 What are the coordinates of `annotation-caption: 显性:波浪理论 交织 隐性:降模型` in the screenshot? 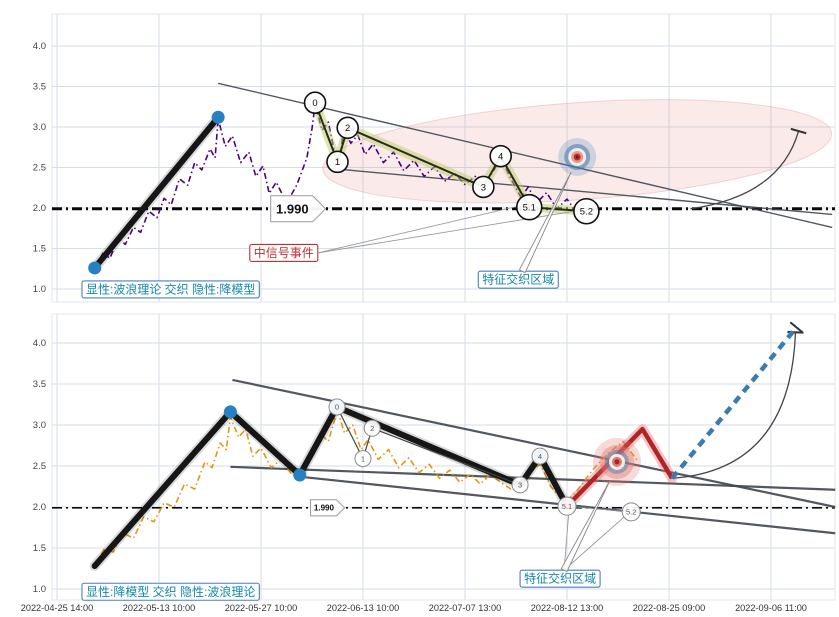 It's located at (170, 289).